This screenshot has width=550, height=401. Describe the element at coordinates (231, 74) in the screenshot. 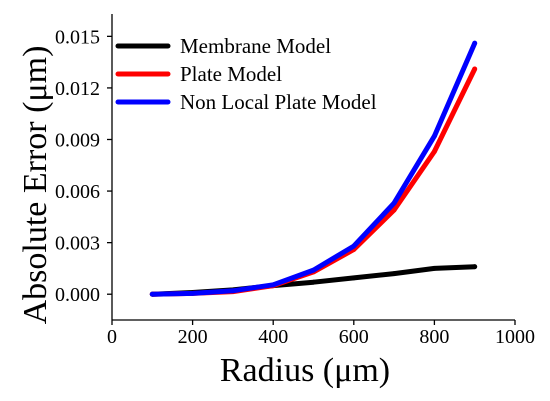

I see `legend-label: Plate Model` at that location.